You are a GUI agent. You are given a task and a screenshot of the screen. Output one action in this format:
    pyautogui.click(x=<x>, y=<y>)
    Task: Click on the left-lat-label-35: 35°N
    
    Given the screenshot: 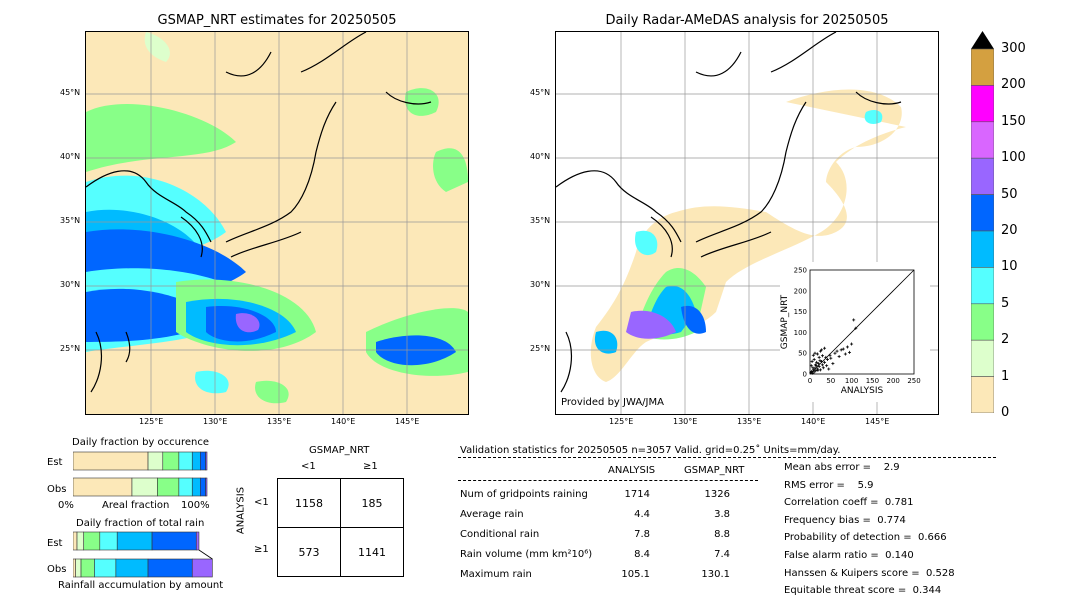 What is the action you would take?
    pyautogui.click(x=70, y=220)
    